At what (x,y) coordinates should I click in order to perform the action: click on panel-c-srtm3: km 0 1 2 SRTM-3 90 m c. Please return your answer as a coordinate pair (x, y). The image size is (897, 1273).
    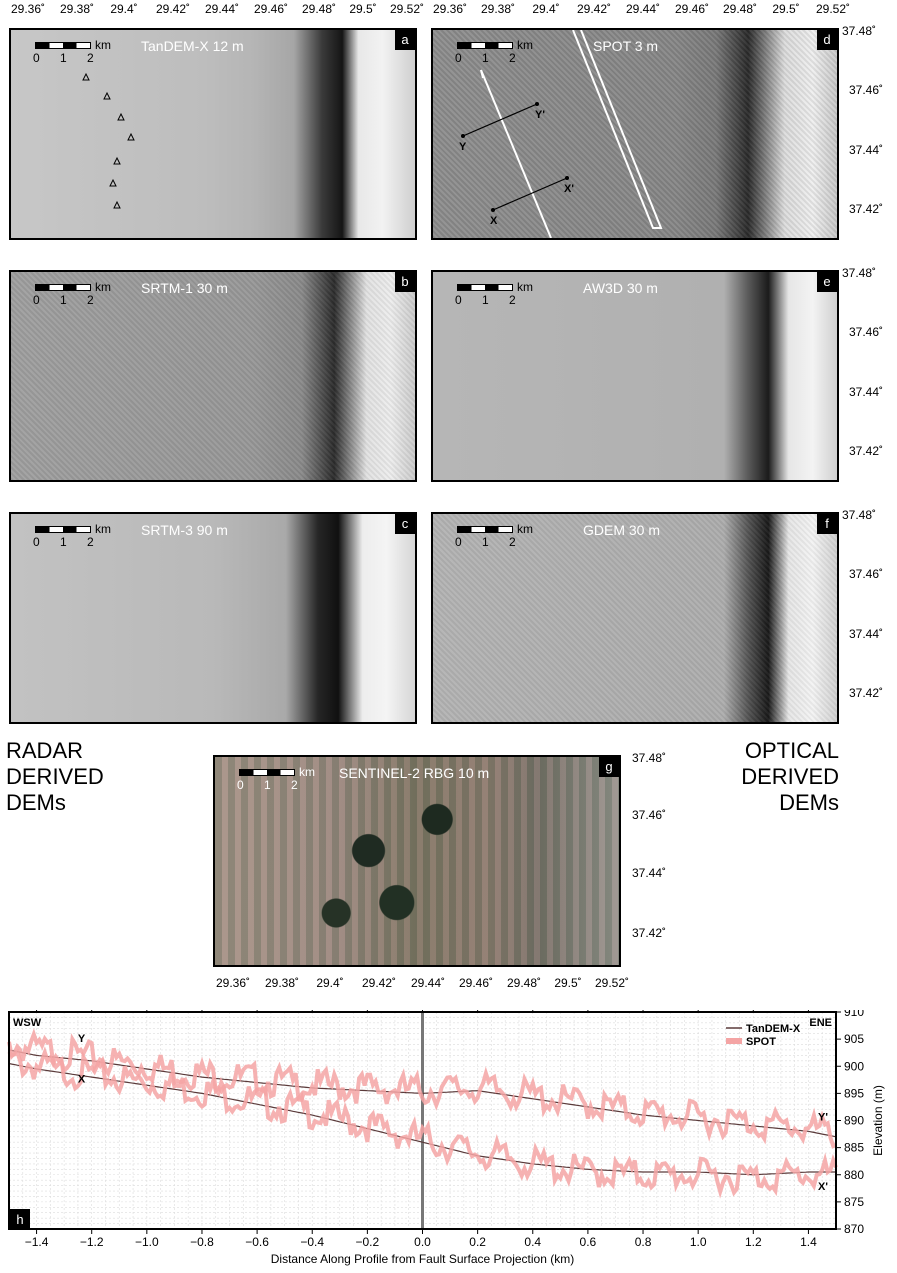
    Looking at the image, I should click on (213, 618).